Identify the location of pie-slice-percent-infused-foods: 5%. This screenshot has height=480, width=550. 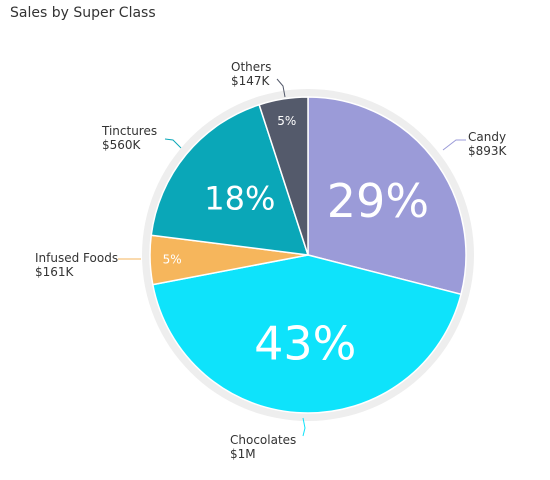
(172, 259).